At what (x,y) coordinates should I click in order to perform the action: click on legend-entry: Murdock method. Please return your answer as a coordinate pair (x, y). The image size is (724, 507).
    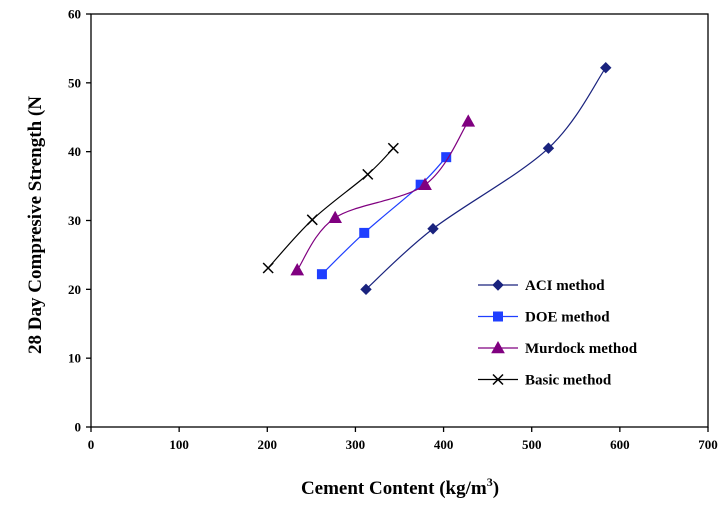
    Looking at the image, I should click on (558, 348).